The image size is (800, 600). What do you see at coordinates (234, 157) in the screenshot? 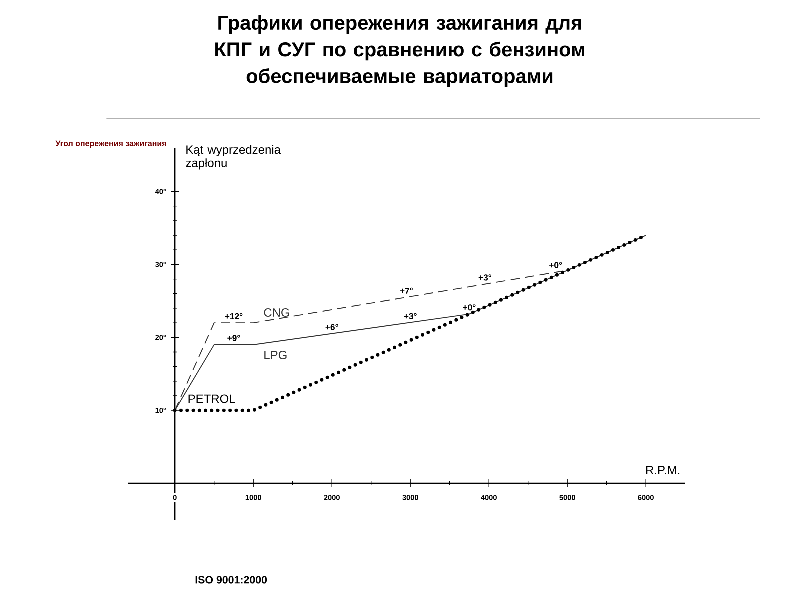
I see `y-axis-title: Kąt wyprzedzenia zapłonu` at bounding box center [234, 157].